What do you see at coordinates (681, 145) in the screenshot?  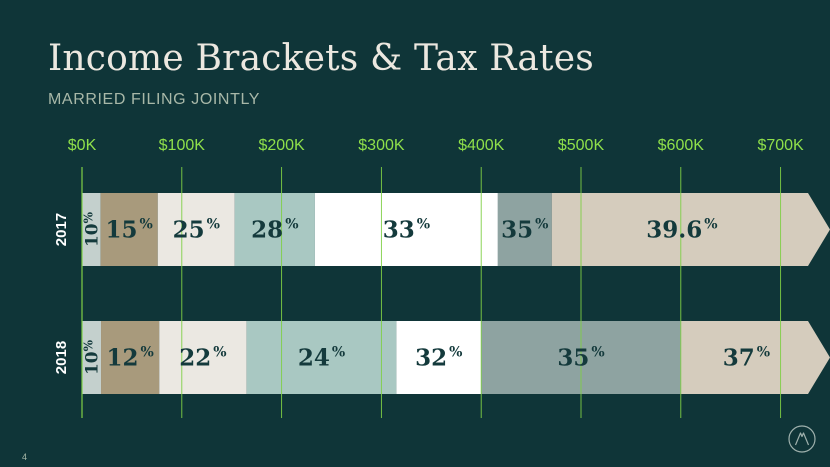 I see `x-tick-label: $600K` at bounding box center [681, 145].